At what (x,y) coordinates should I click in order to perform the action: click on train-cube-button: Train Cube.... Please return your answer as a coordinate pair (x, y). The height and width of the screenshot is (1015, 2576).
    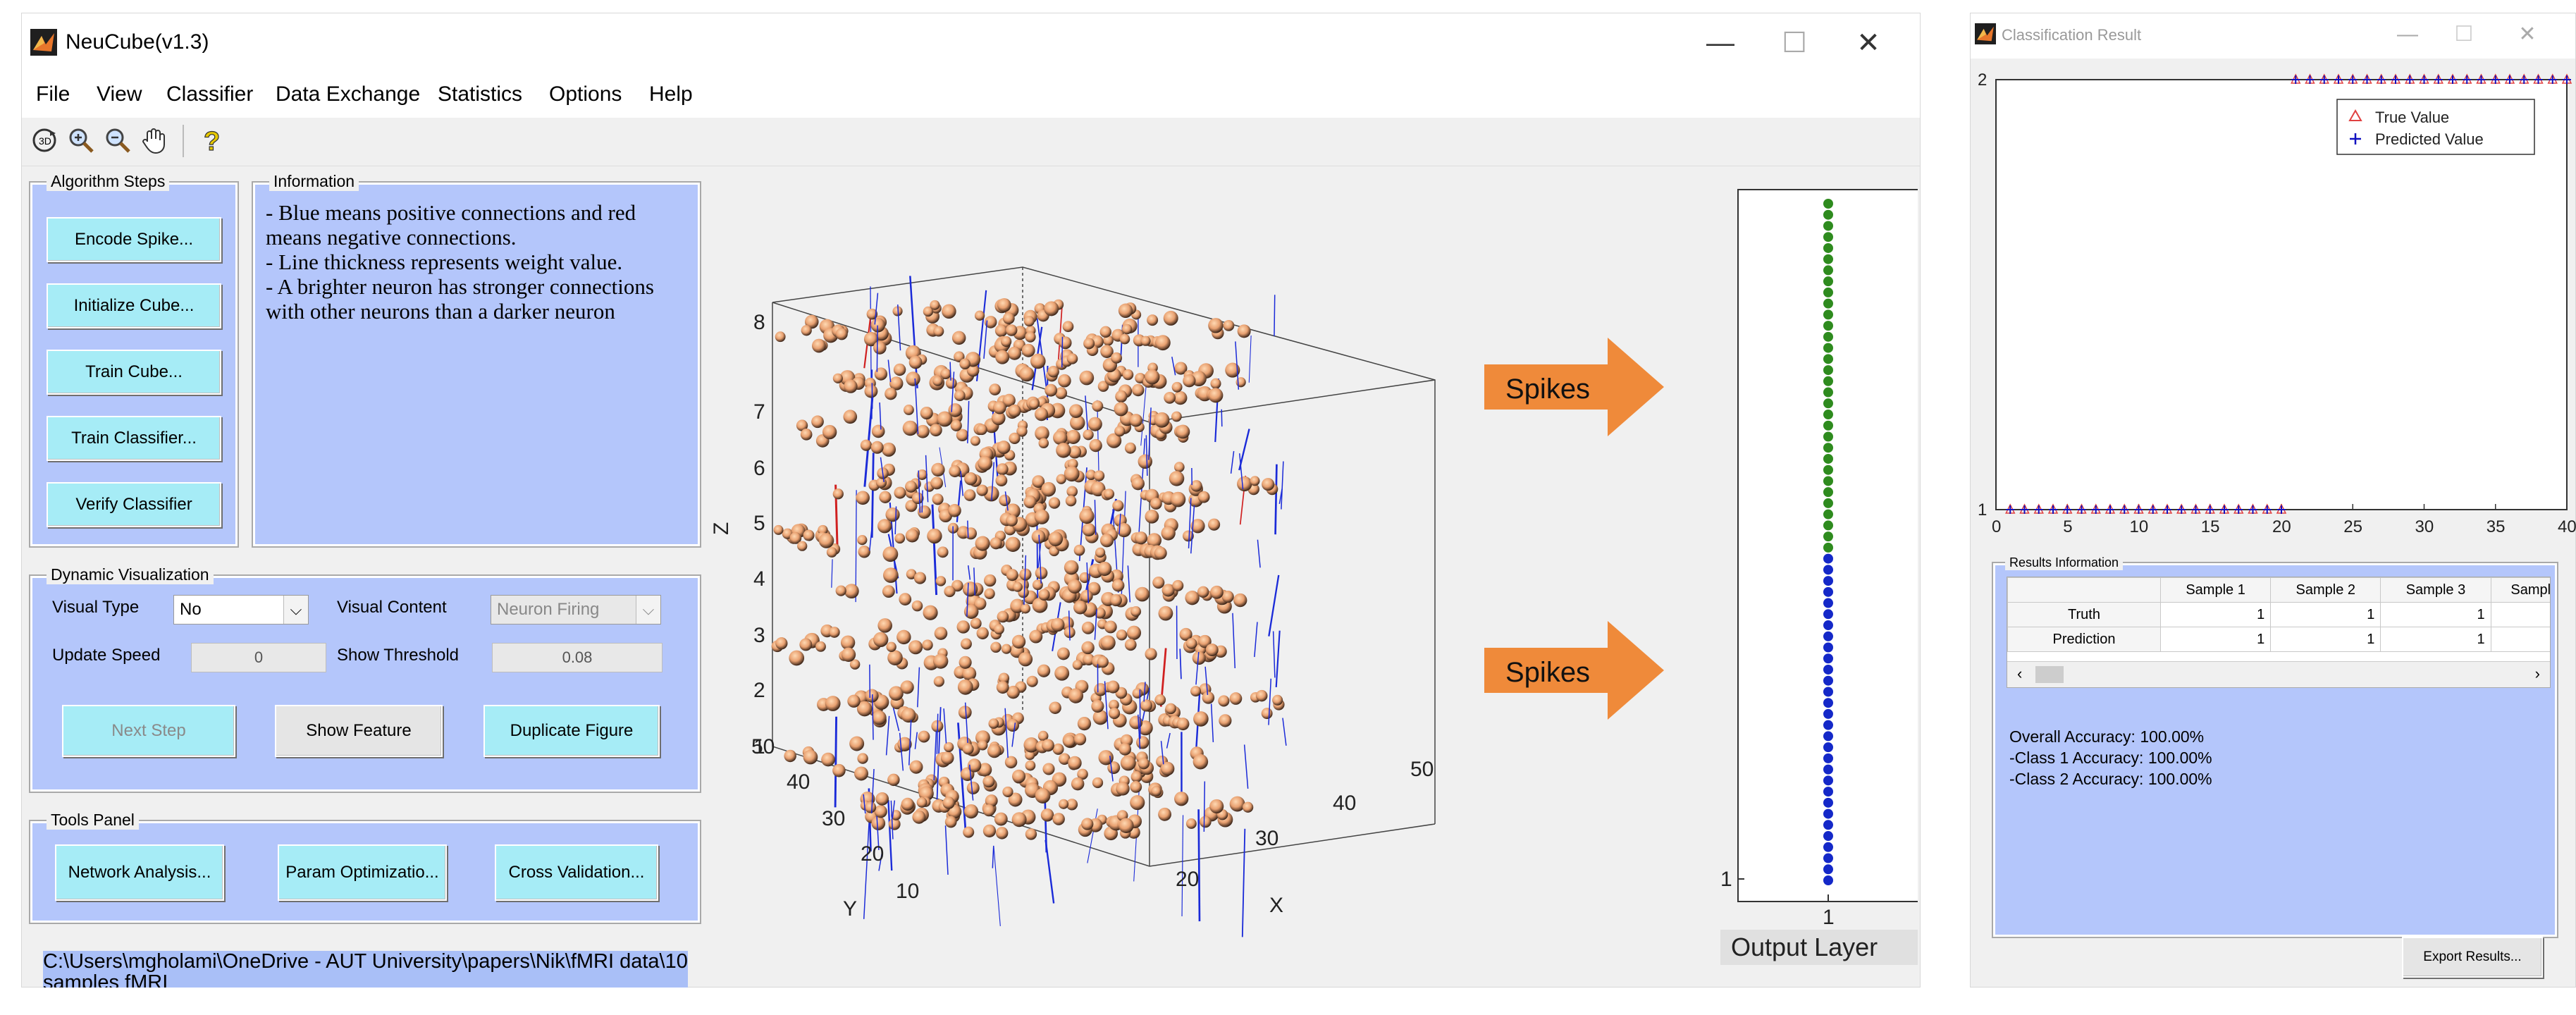
    Looking at the image, I should click on (134, 373).